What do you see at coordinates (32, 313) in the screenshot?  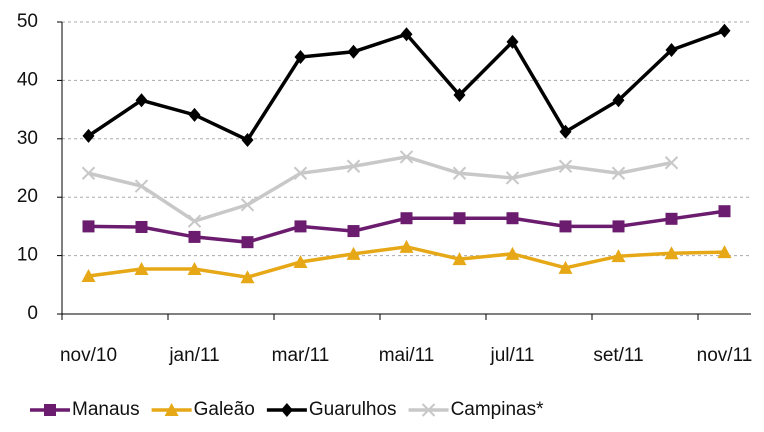 I see `y-tick-label: 0` at bounding box center [32, 313].